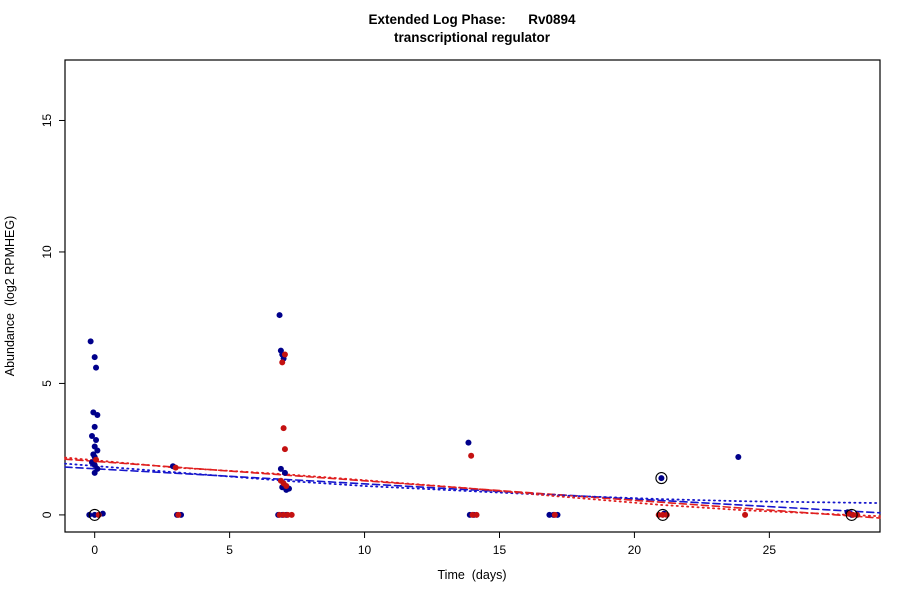 The height and width of the screenshot is (600, 900). I want to click on x-tick-label: 15, so click(500, 550).